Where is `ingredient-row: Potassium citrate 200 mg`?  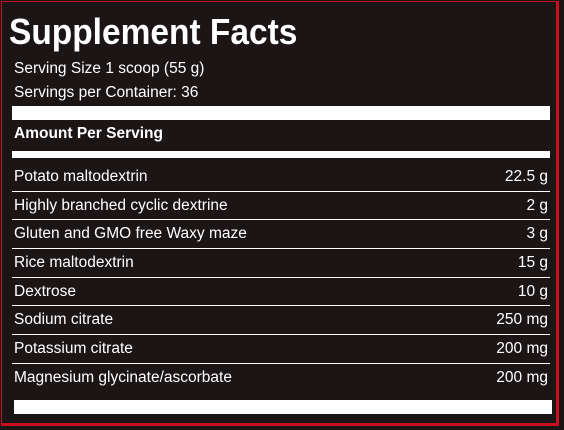
ingredient-row: Potassium citrate 200 mg is located at coordinates (281, 349).